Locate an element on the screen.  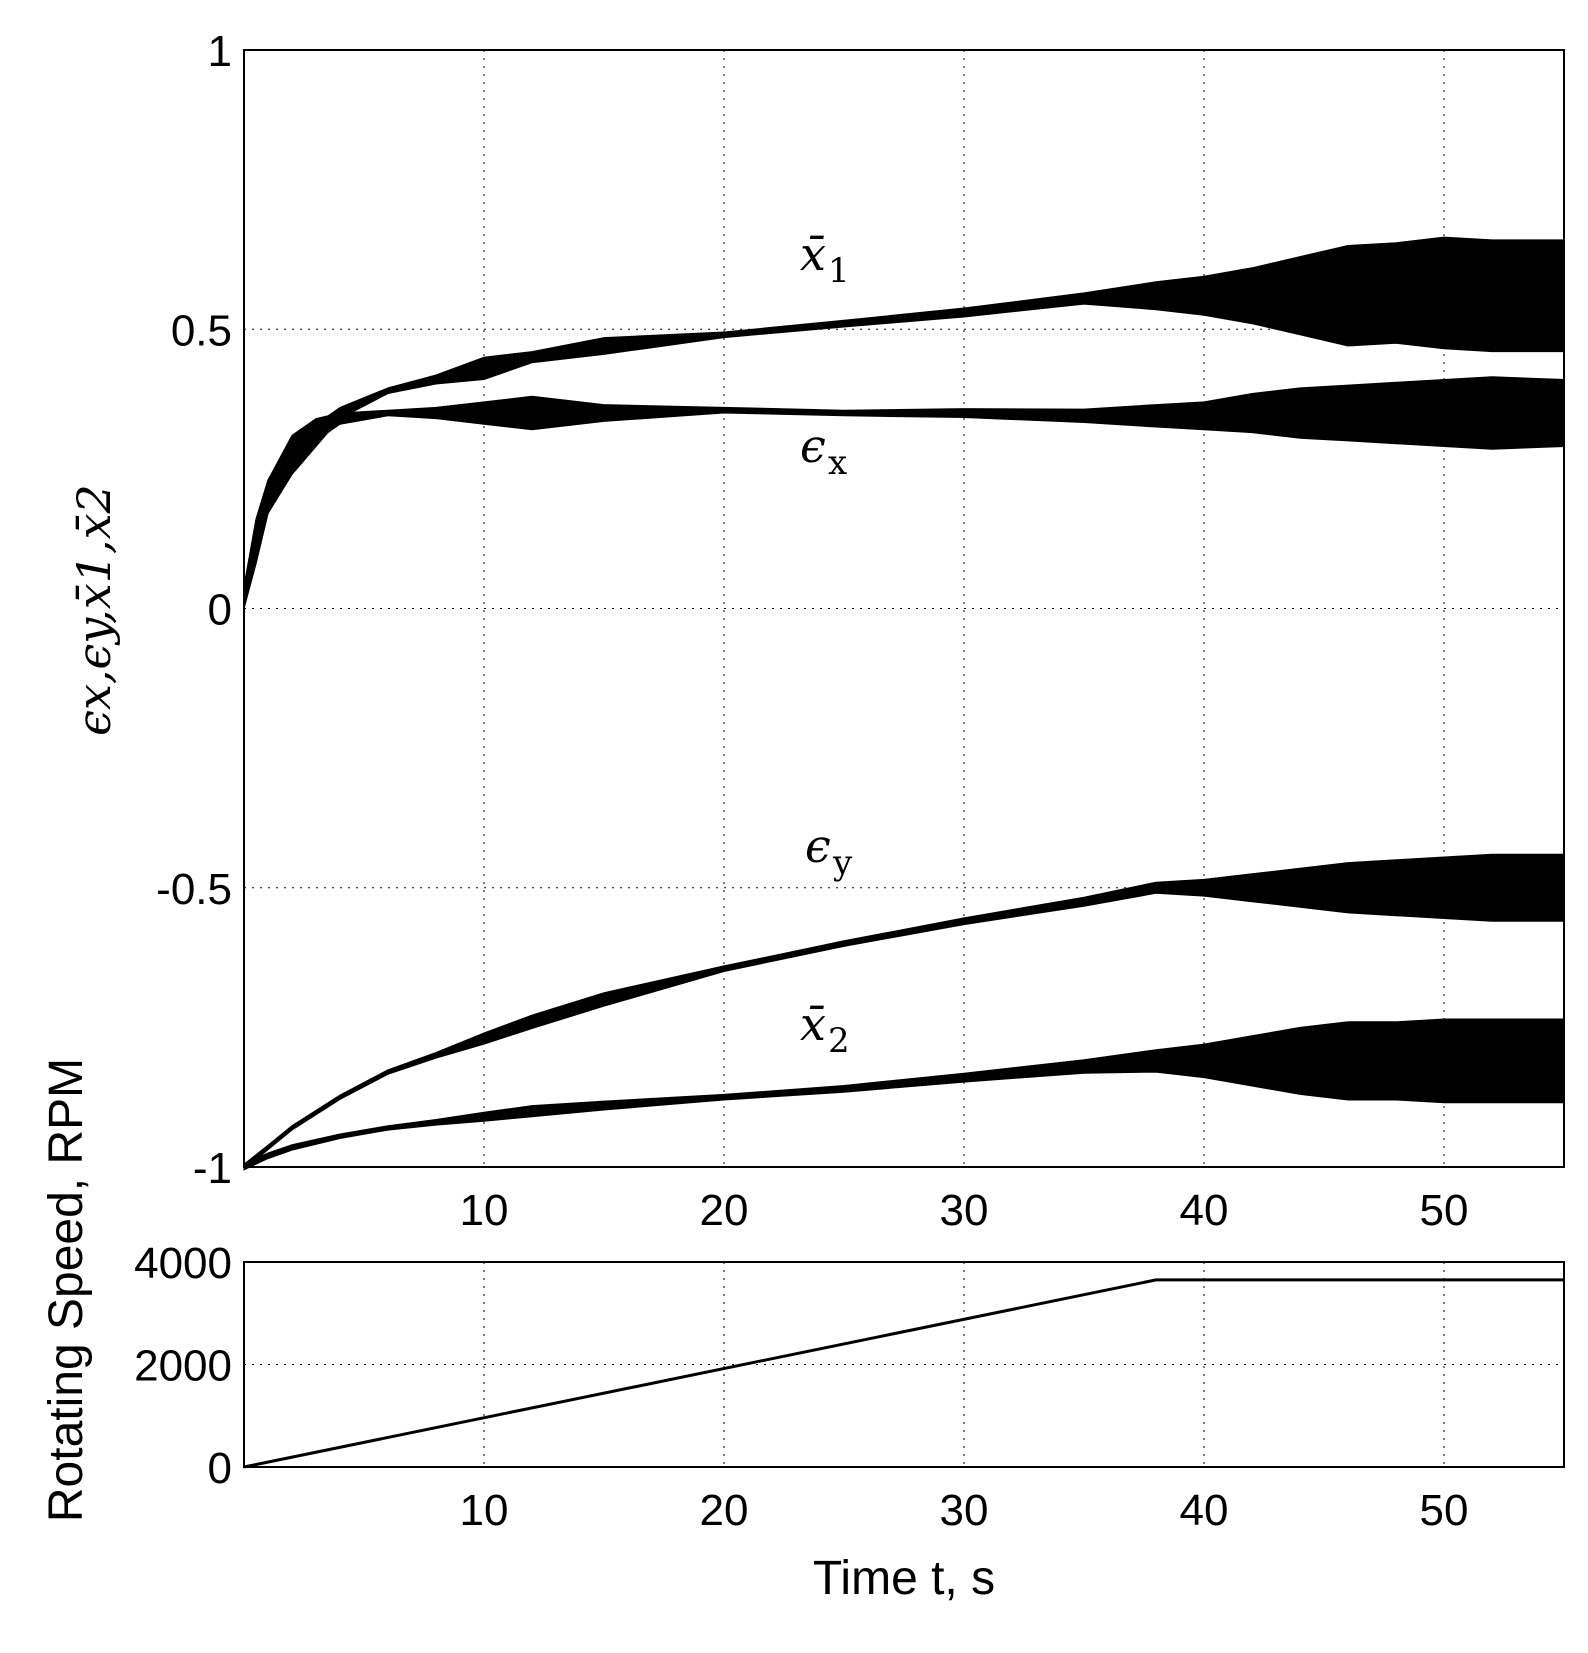
series-label-subscript: y is located at coordinates (842, 863).